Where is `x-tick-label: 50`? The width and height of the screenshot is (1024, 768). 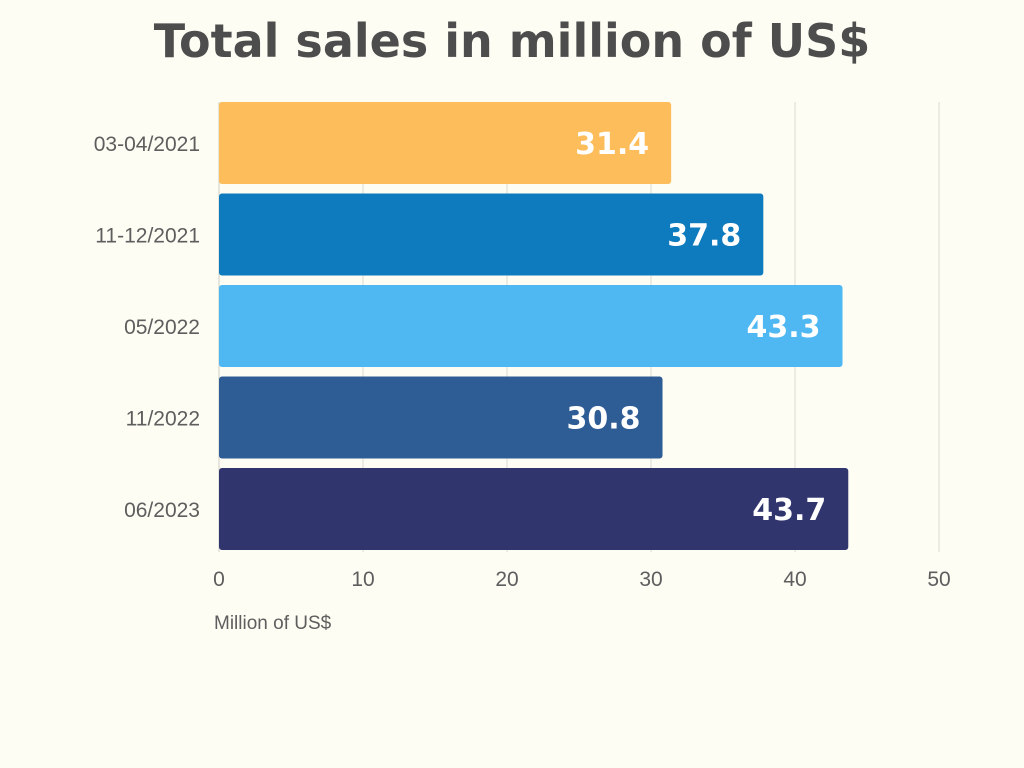
x-tick-label: 50 is located at coordinates (938, 579).